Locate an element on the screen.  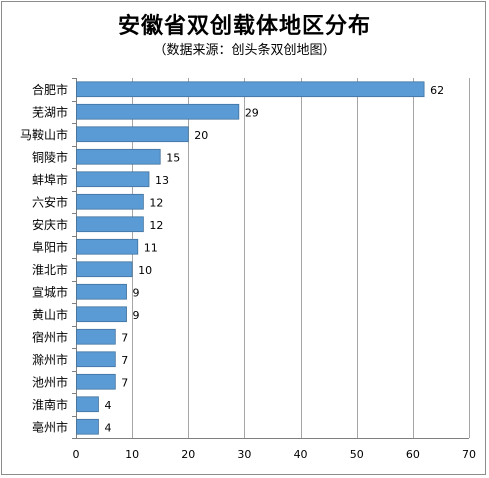
x-tick-label: 60 is located at coordinates (413, 454).